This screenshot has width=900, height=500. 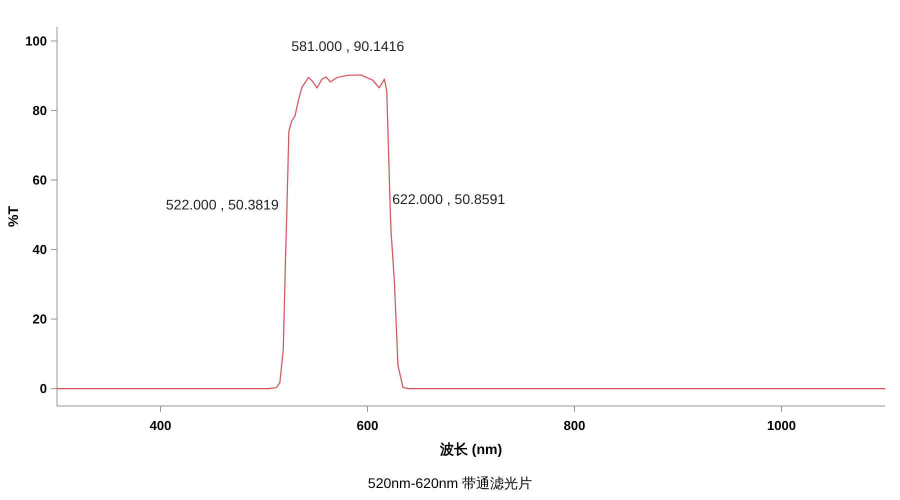 What do you see at coordinates (470, 449) in the screenshot?
I see `x-axis-title: 波长 (nm)` at bounding box center [470, 449].